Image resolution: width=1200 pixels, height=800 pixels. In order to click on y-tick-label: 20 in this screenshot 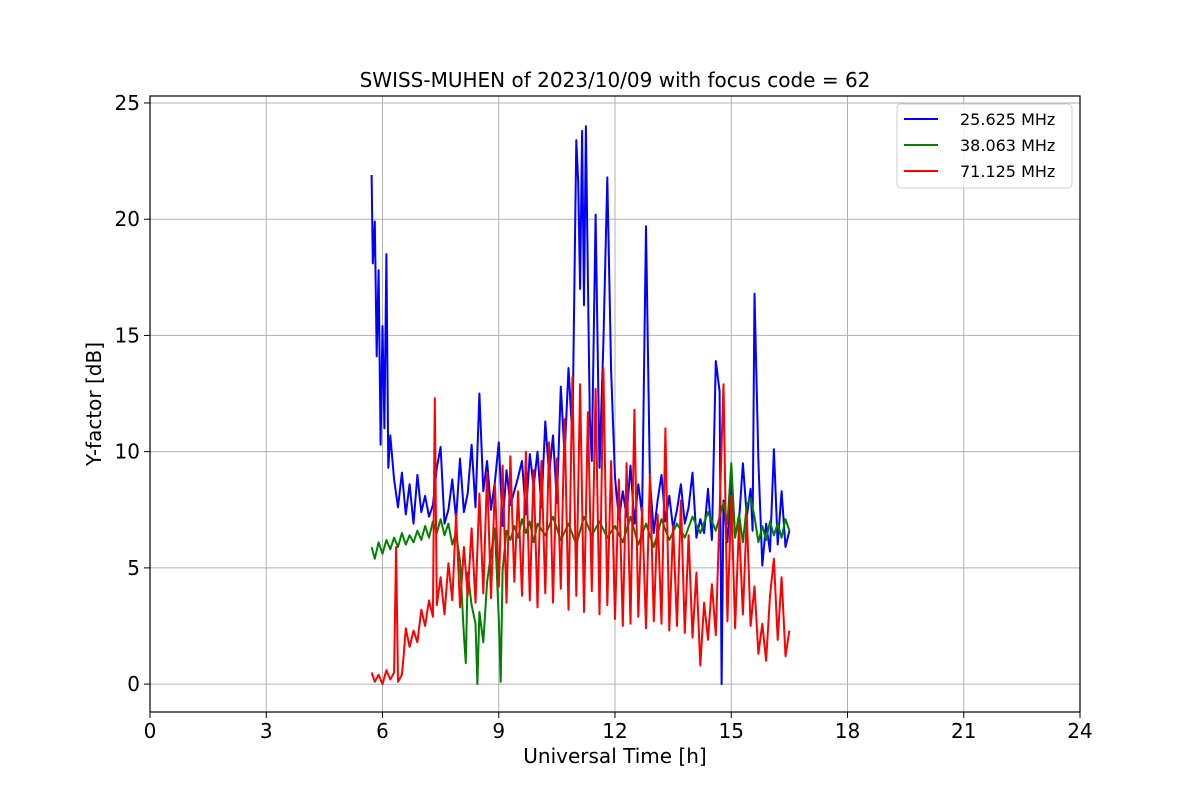, I will do `click(127, 219)`.